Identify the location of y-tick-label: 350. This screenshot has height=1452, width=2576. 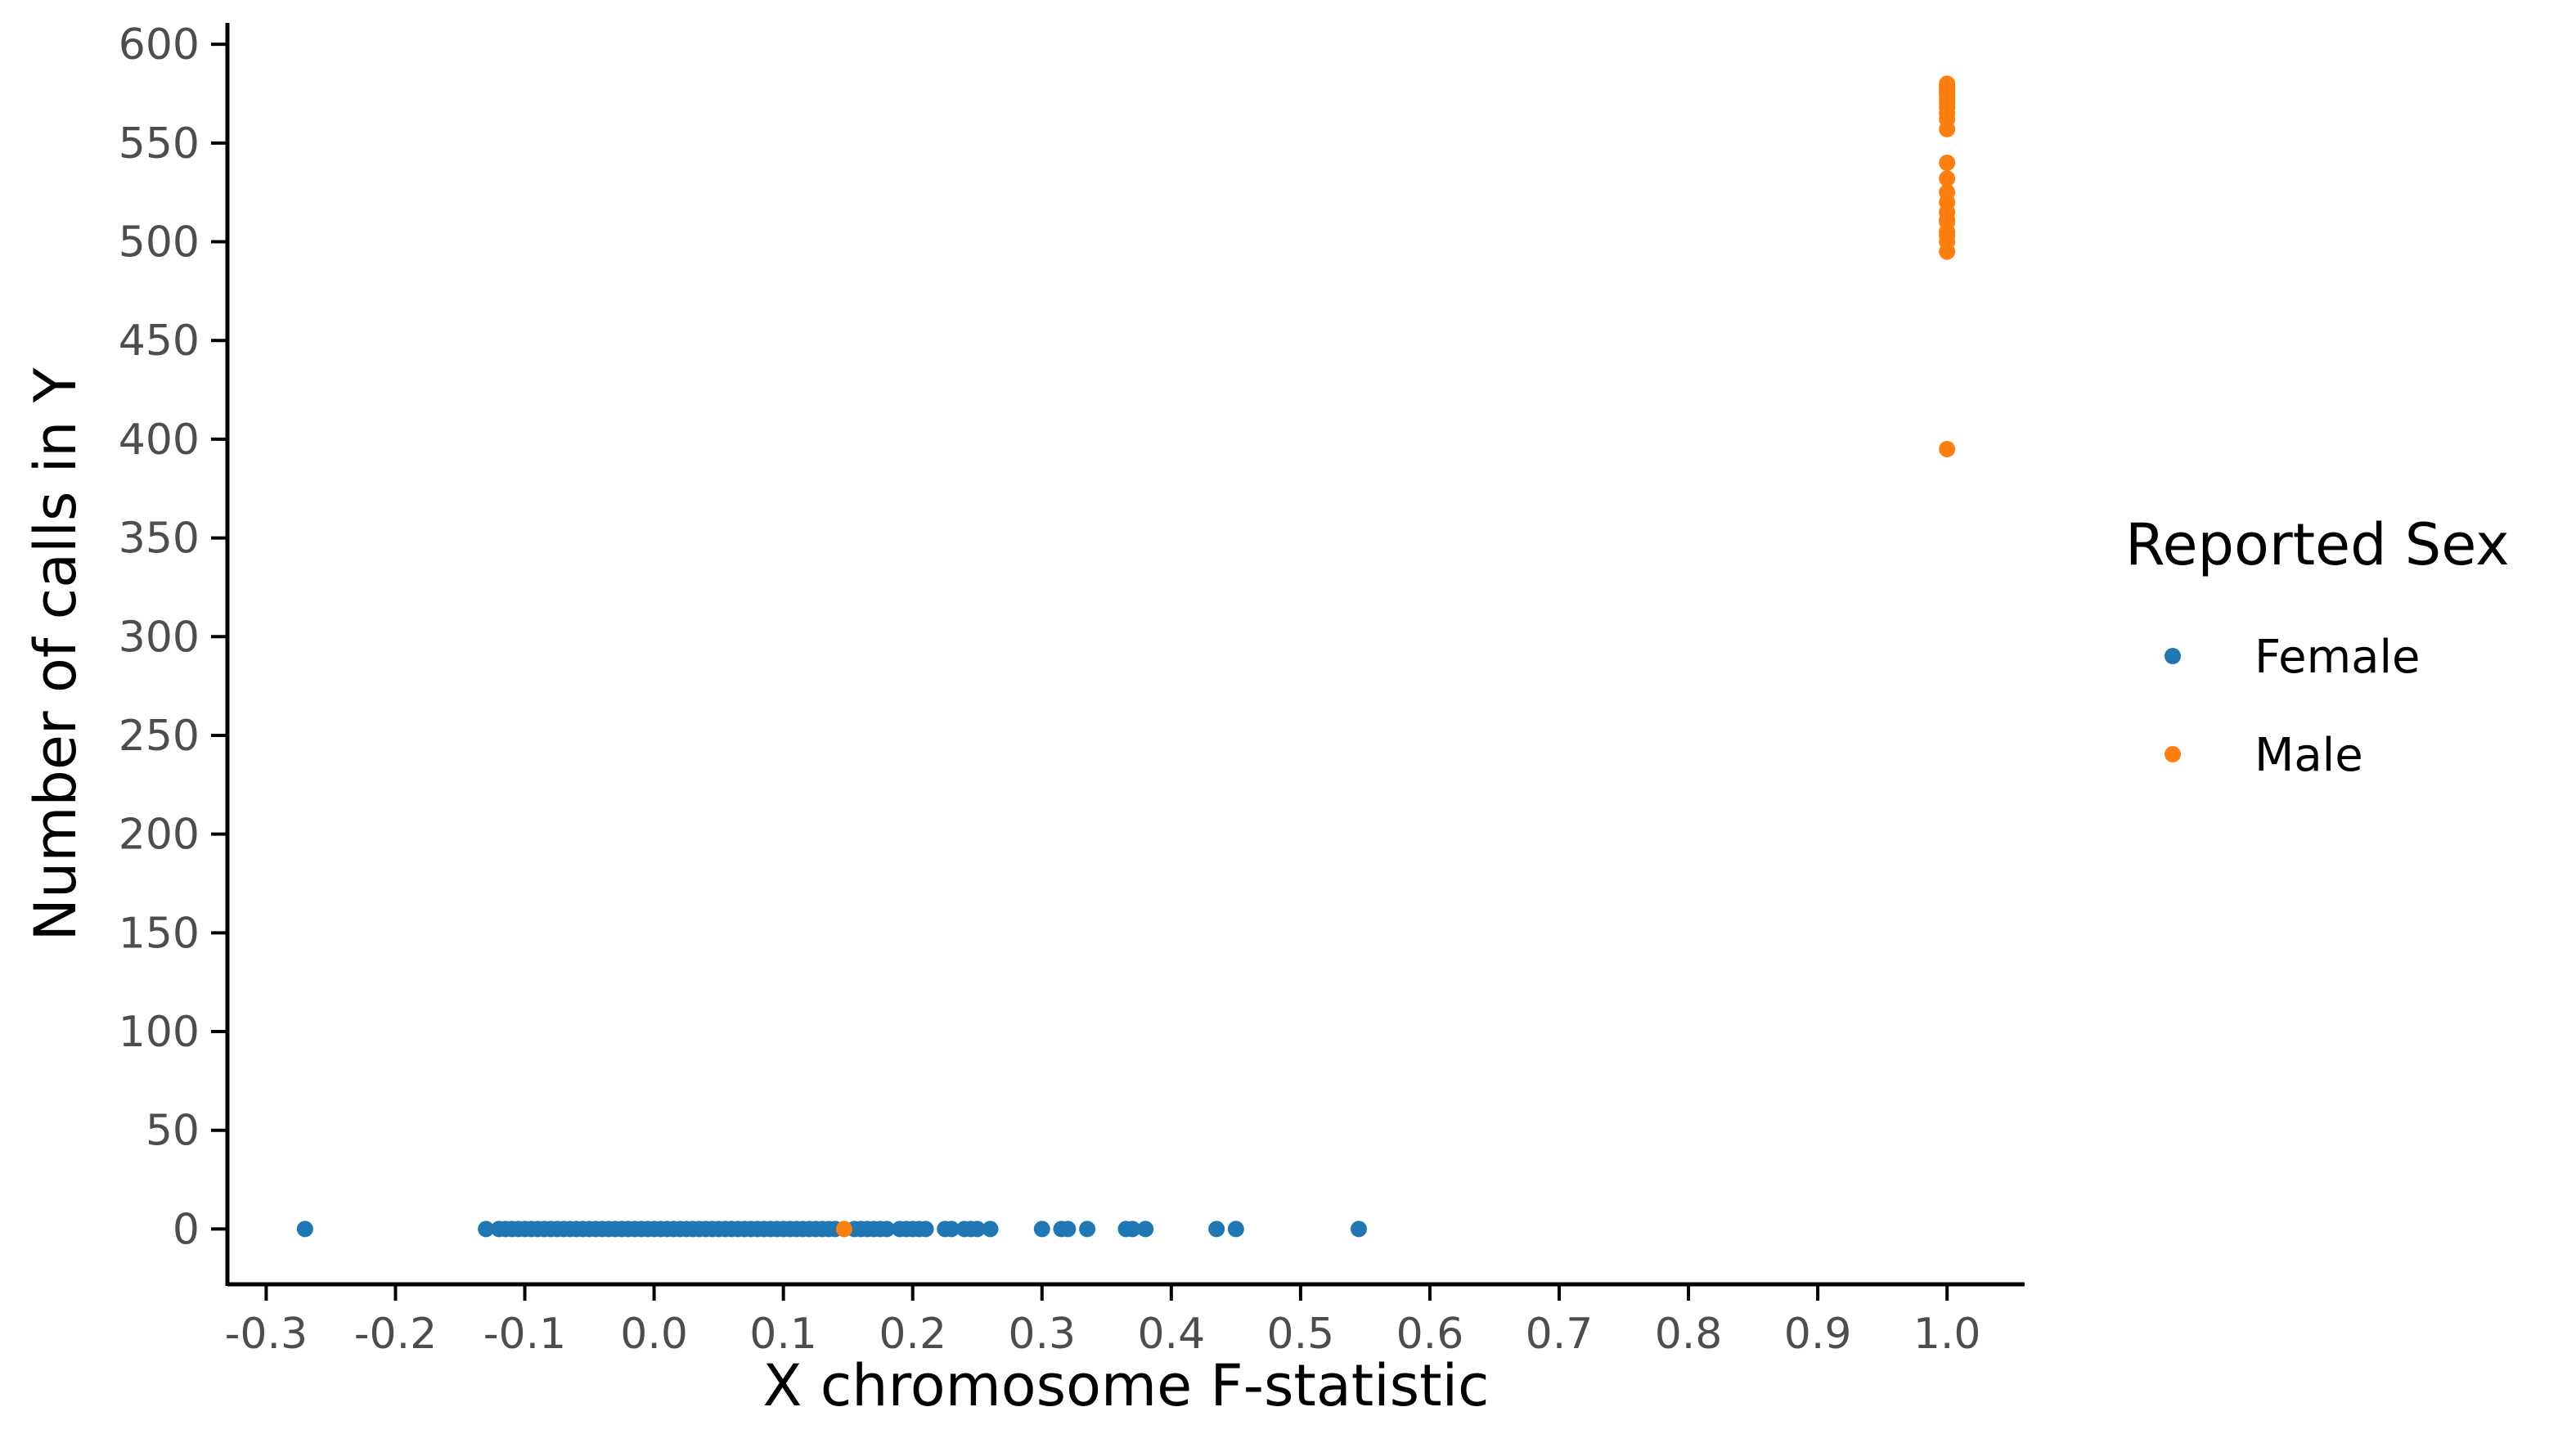
(159, 539).